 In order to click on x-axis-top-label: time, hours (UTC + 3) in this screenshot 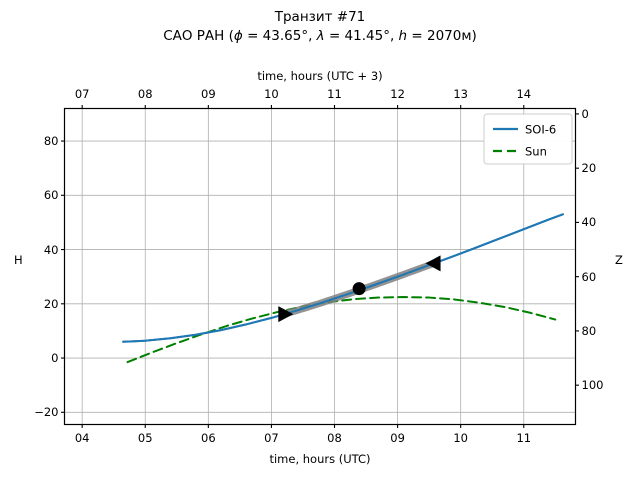, I will do `click(320, 76)`.